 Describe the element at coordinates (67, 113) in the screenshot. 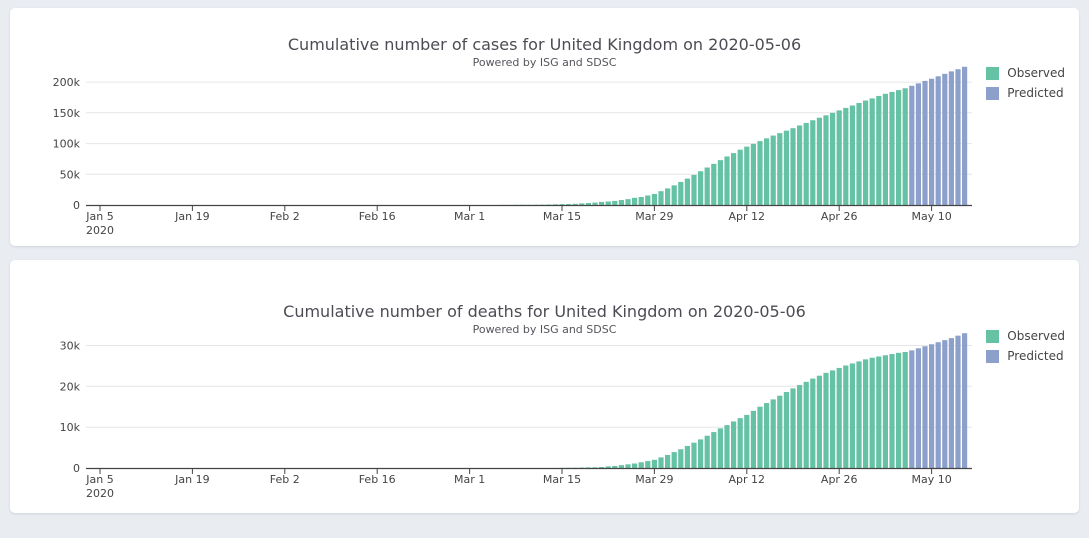

I see `svg-text: 150k` at that location.